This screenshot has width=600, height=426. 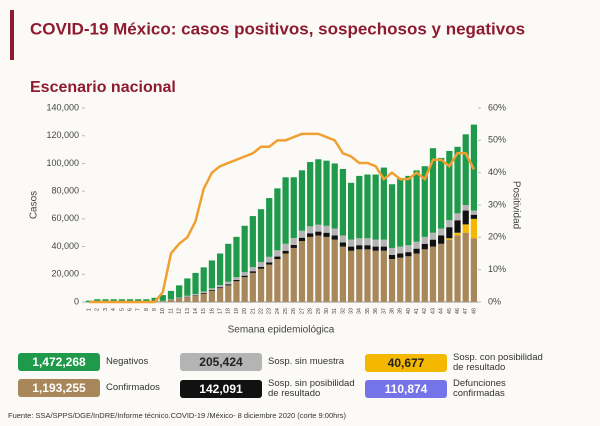 I want to click on x-tick-label: 48, so click(x=474, y=311).